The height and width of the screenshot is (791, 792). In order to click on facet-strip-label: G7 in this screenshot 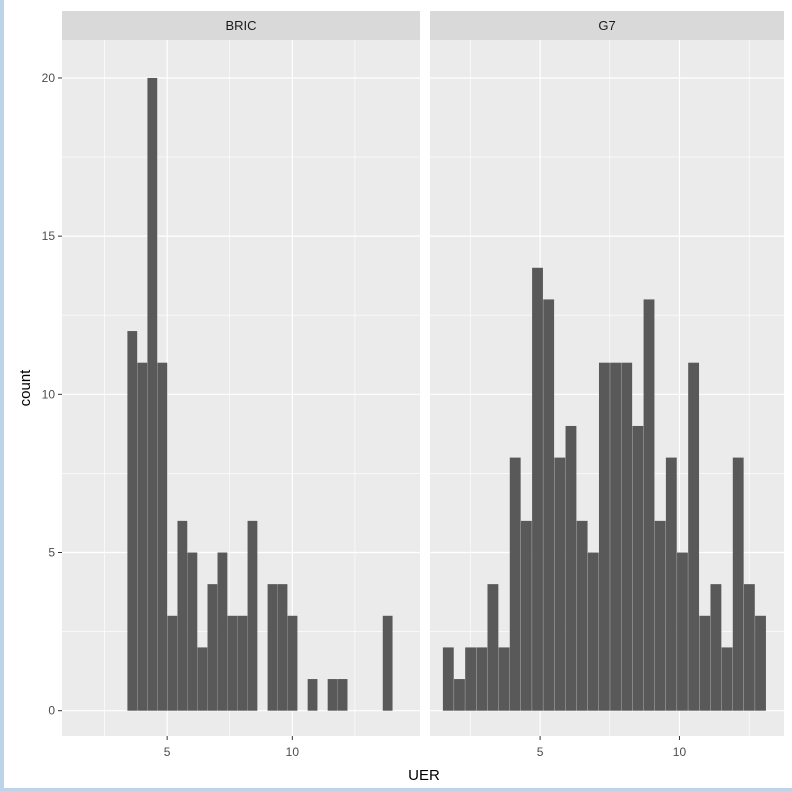, I will do `click(606, 25)`.